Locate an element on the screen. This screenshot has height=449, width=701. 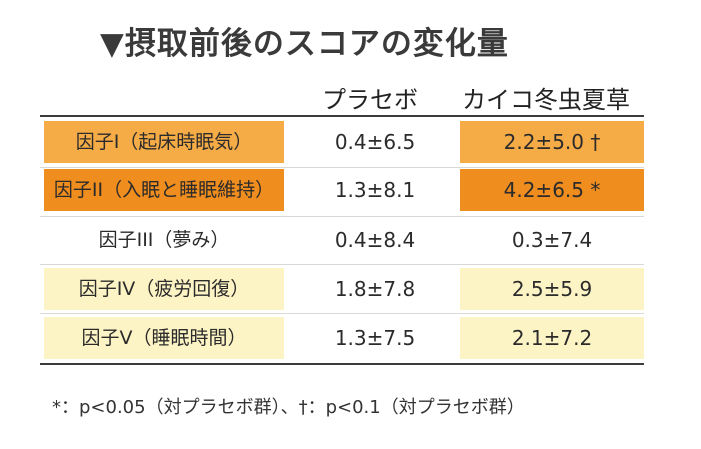
kaiko-value: 2.5±5.9 is located at coordinates (552, 289).